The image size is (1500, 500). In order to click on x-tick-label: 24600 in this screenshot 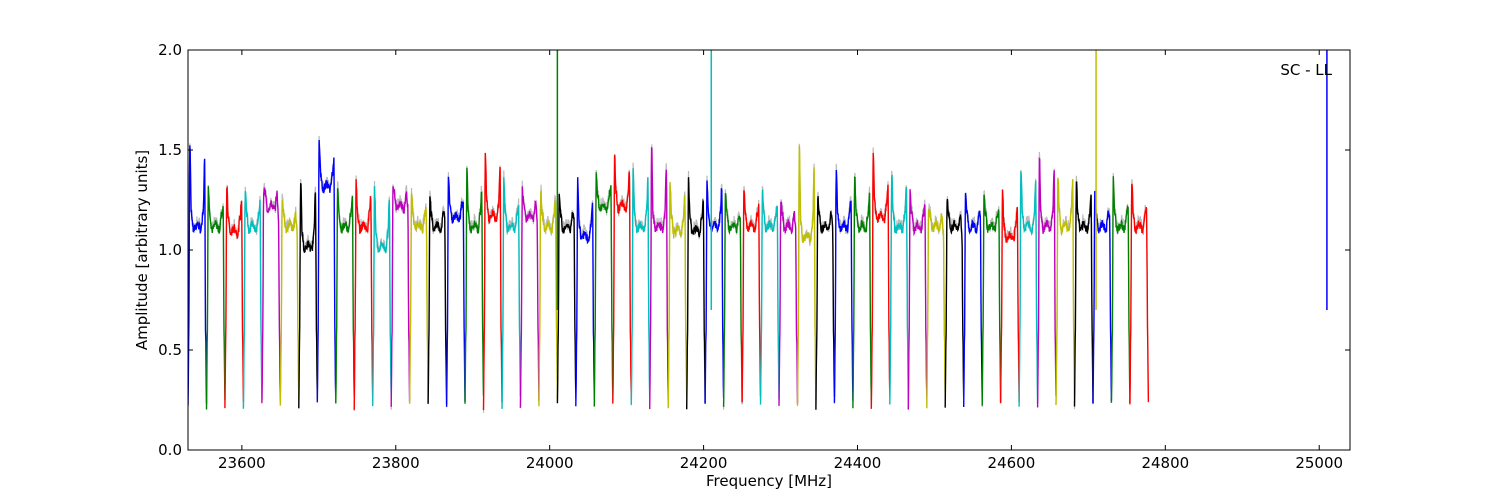, I will do `click(1012, 463)`.